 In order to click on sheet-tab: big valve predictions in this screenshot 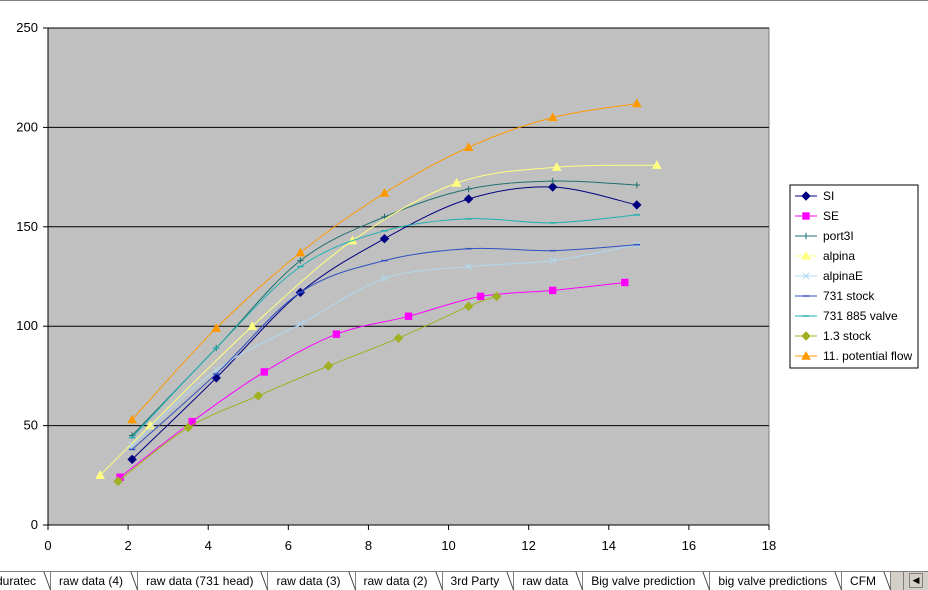, I will do `click(776, 581)`.